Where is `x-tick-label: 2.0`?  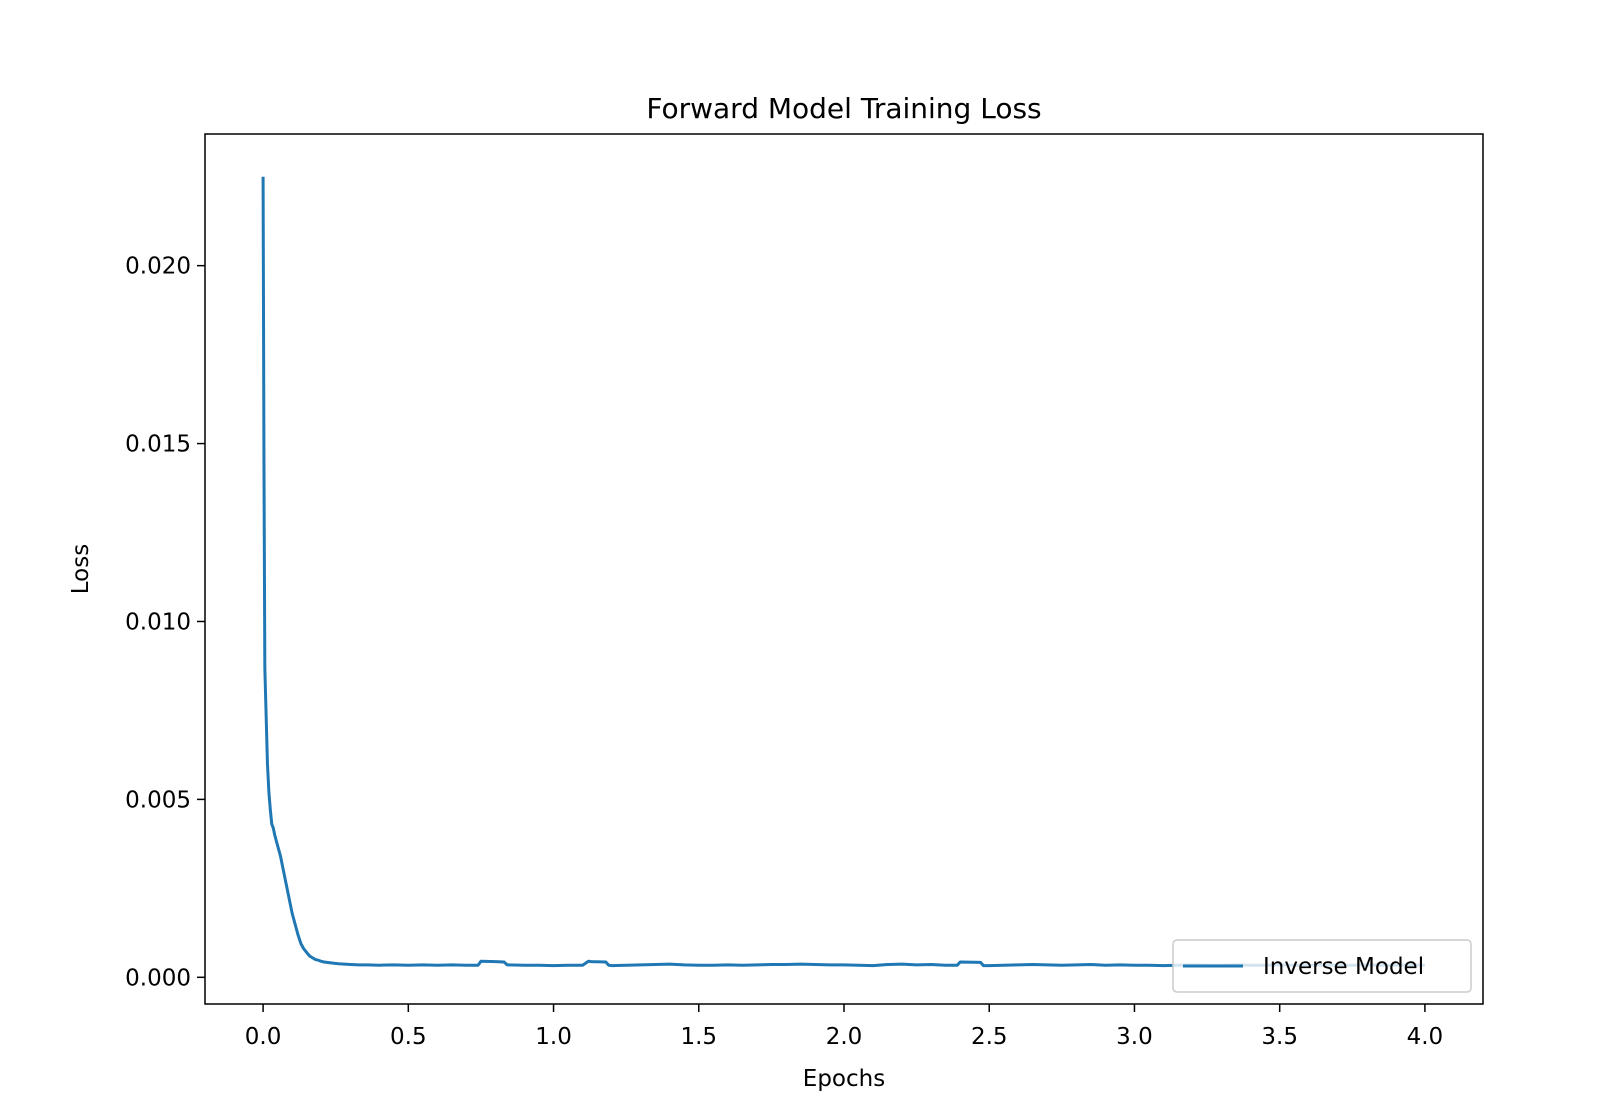
x-tick-label: 2.0 is located at coordinates (844, 1037).